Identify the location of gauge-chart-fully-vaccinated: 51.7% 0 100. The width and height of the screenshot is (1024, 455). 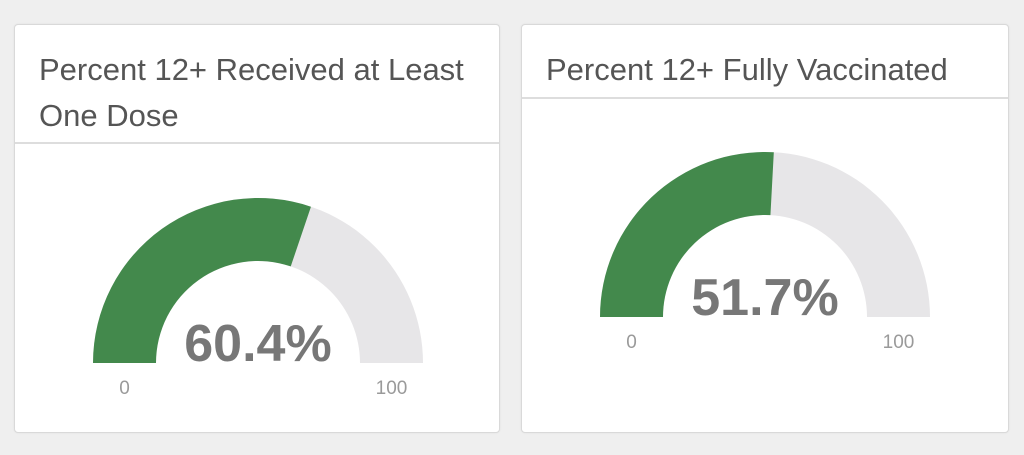
(765, 252).